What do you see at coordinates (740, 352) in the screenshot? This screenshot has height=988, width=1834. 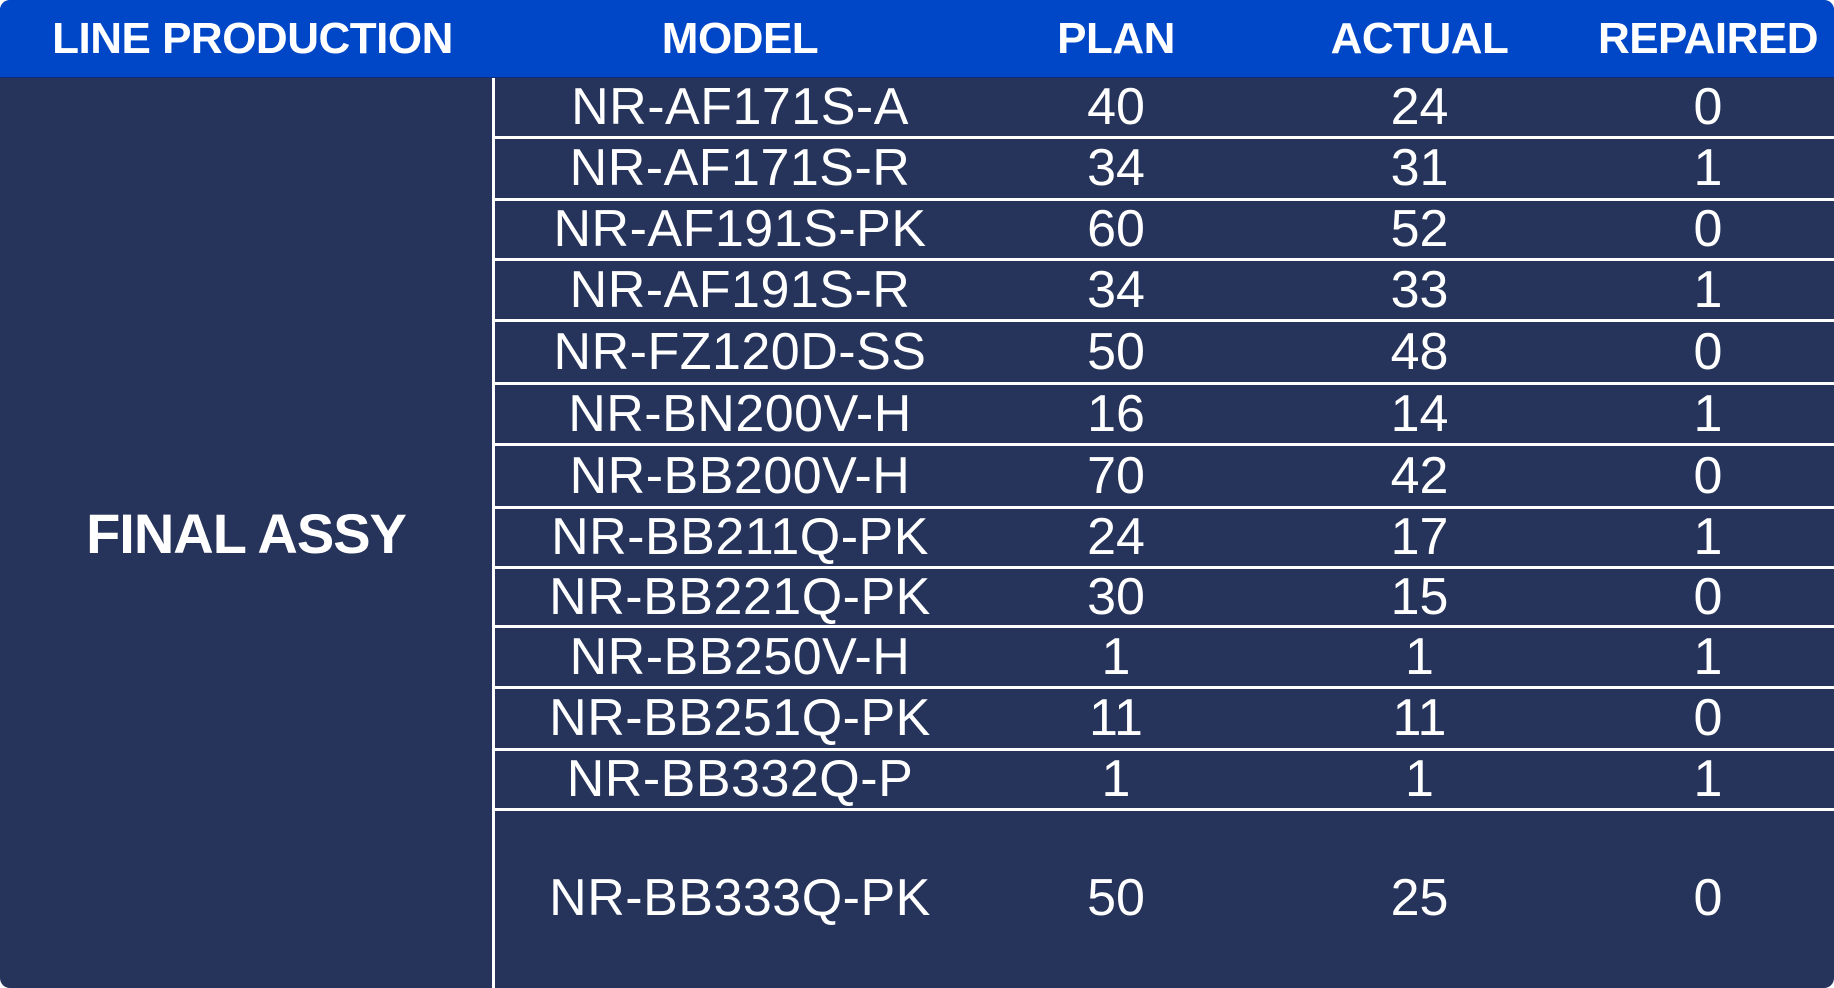 I see `model-cell: NR-FZ120D-SS` at bounding box center [740, 352].